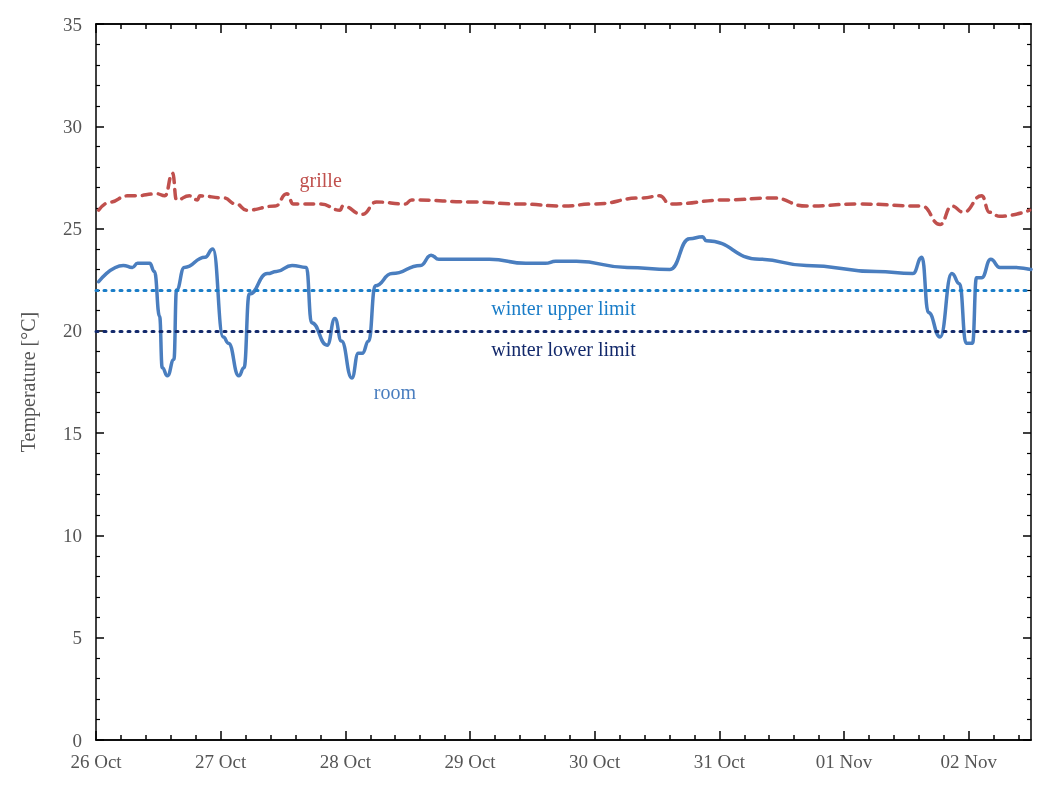 The width and height of the screenshot is (1041, 787). What do you see at coordinates (395, 391) in the screenshot?
I see `series-label: room` at bounding box center [395, 391].